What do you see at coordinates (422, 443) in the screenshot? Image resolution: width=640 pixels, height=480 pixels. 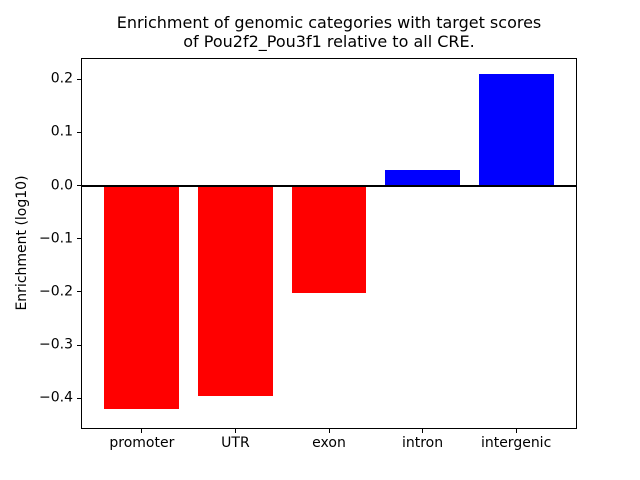 I see `x-axis-tick-label-intron: intron` at bounding box center [422, 443].